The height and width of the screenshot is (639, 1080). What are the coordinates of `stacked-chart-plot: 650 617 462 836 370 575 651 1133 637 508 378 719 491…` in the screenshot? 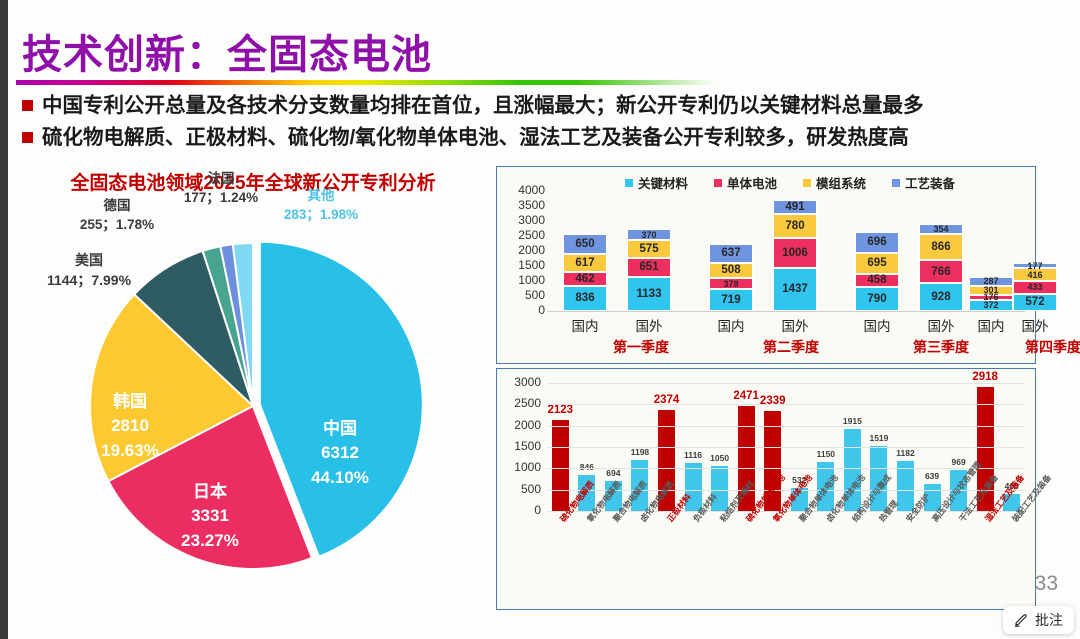 It's located at (804, 251).